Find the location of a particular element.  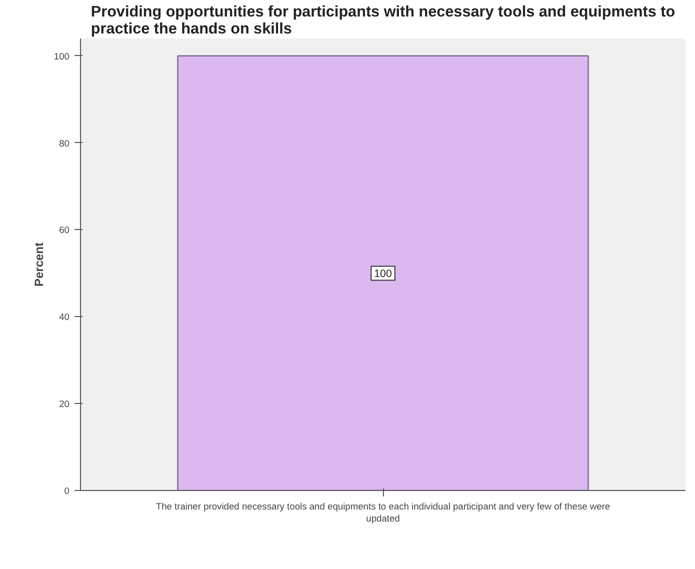

y-axis-title: Percent is located at coordinates (39, 264).